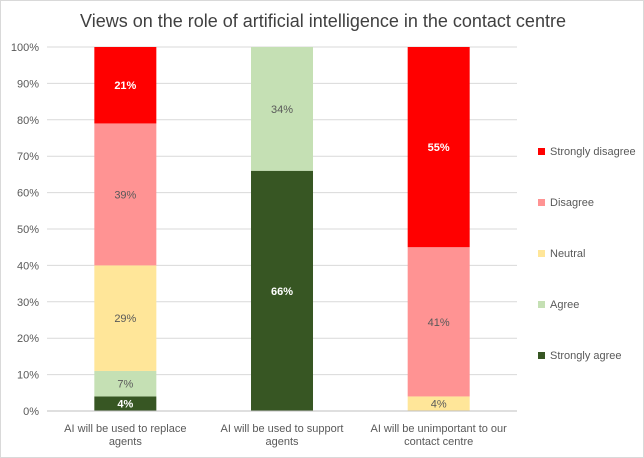 Image resolution: width=644 pixels, height=458 pixels. I want to click on legend-entry: Strongly agree, so click(586, 356).